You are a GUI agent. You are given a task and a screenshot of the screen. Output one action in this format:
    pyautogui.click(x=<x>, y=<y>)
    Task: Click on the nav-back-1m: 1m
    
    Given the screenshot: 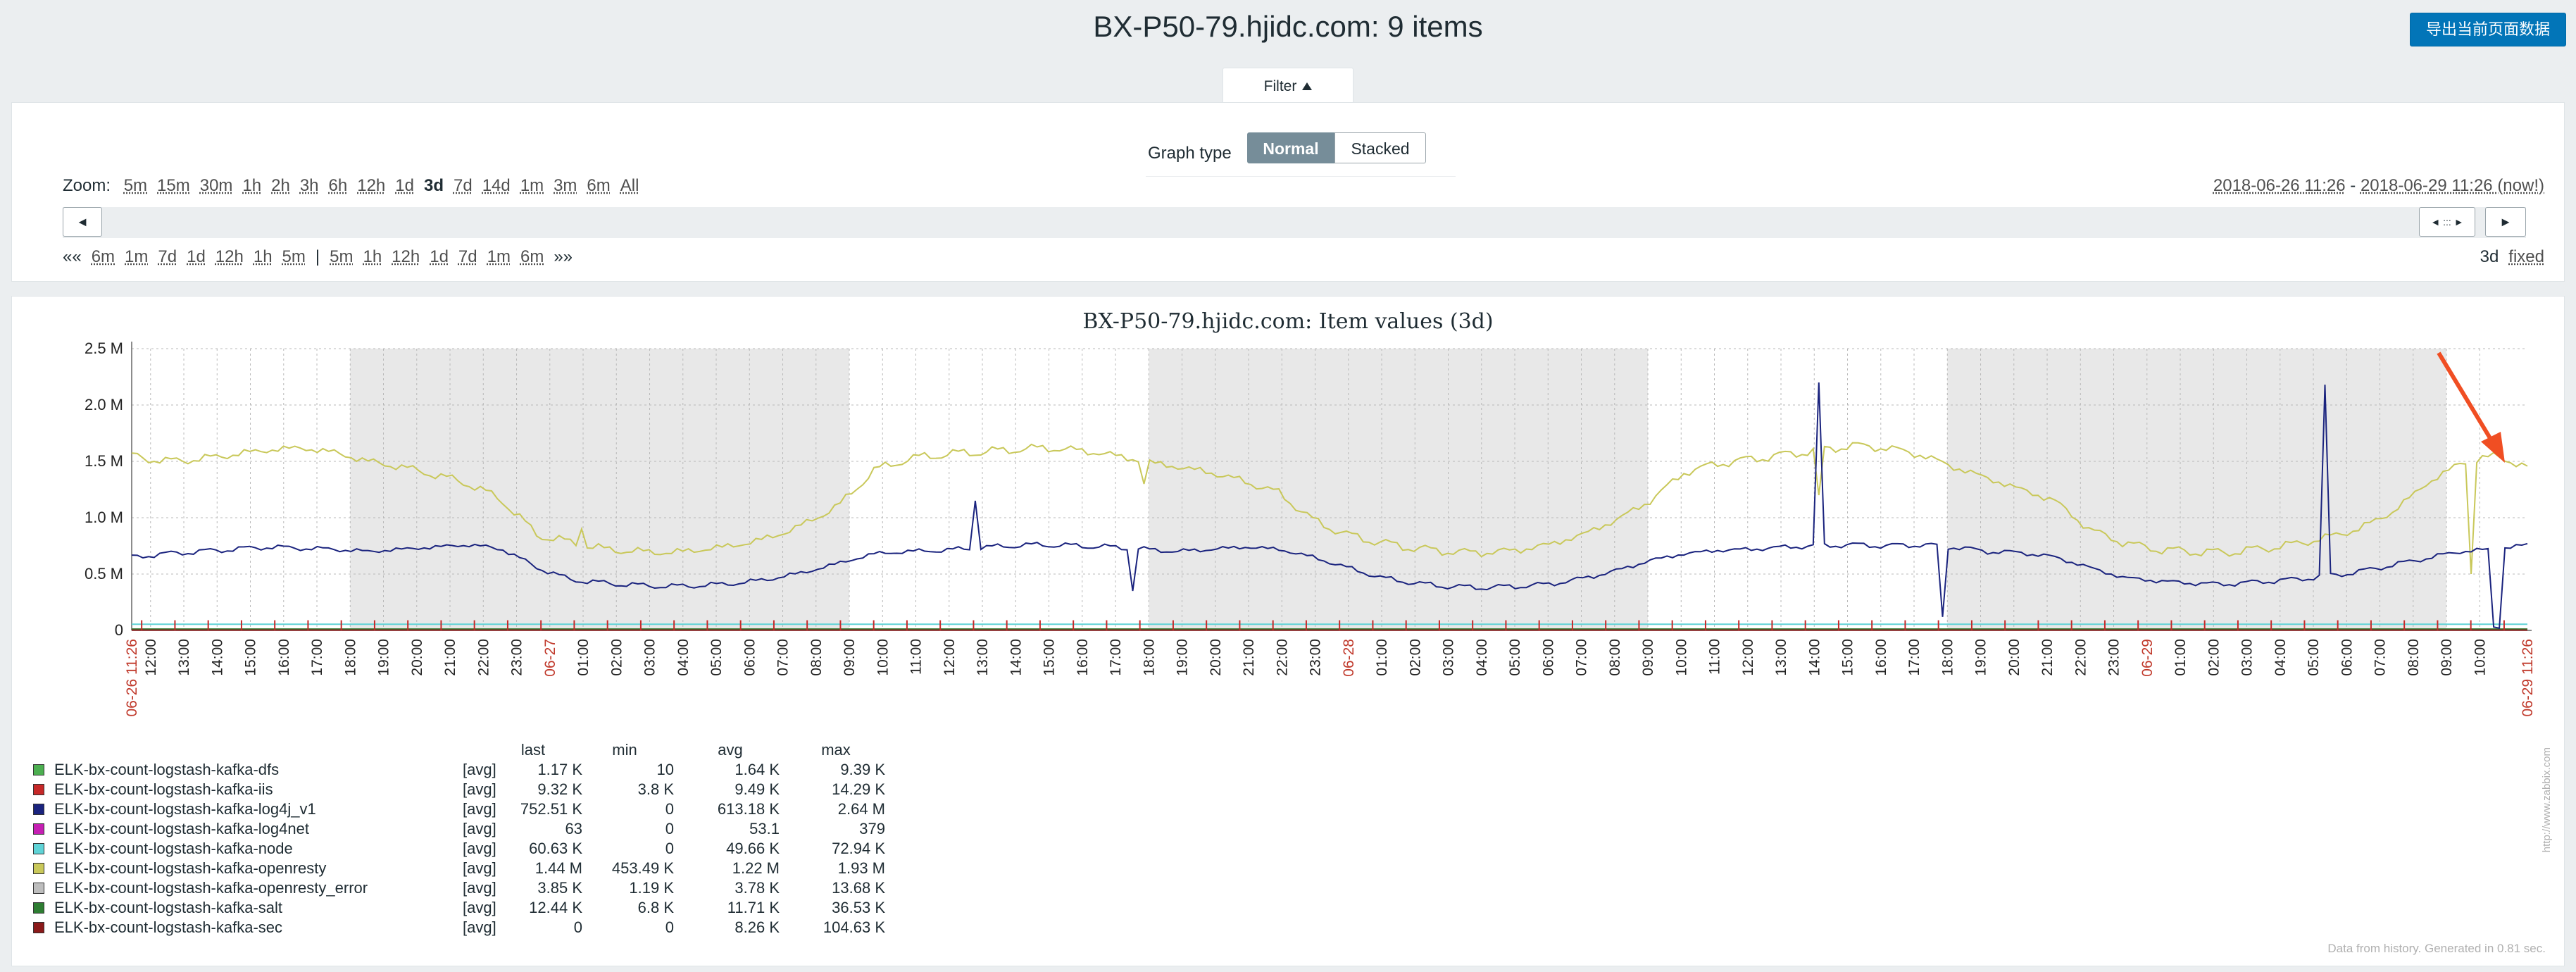 What is the action you would take?
    pyautogui.click(x=137, y=257)
    